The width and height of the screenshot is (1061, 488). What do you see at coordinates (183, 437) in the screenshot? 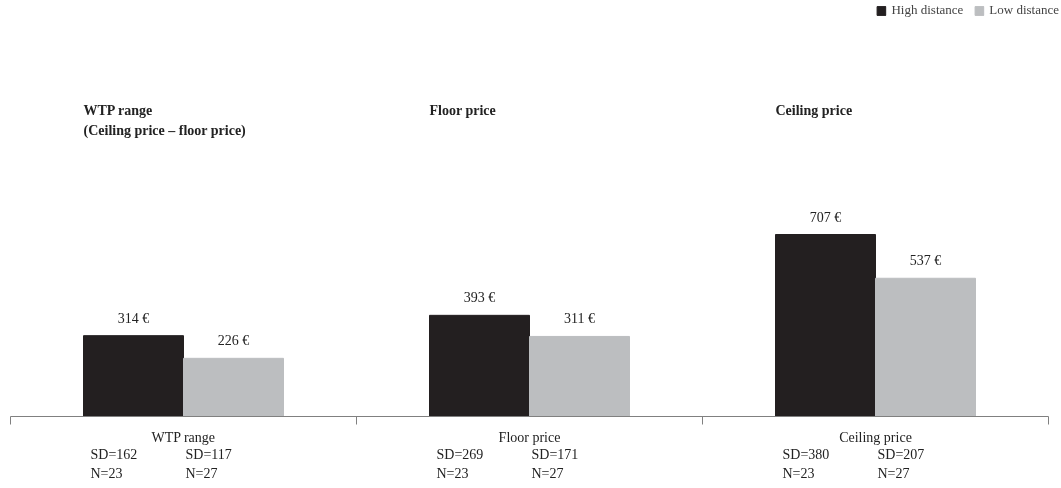
I see `x-tick-label: WTP range` at bounding box center [183, 437].